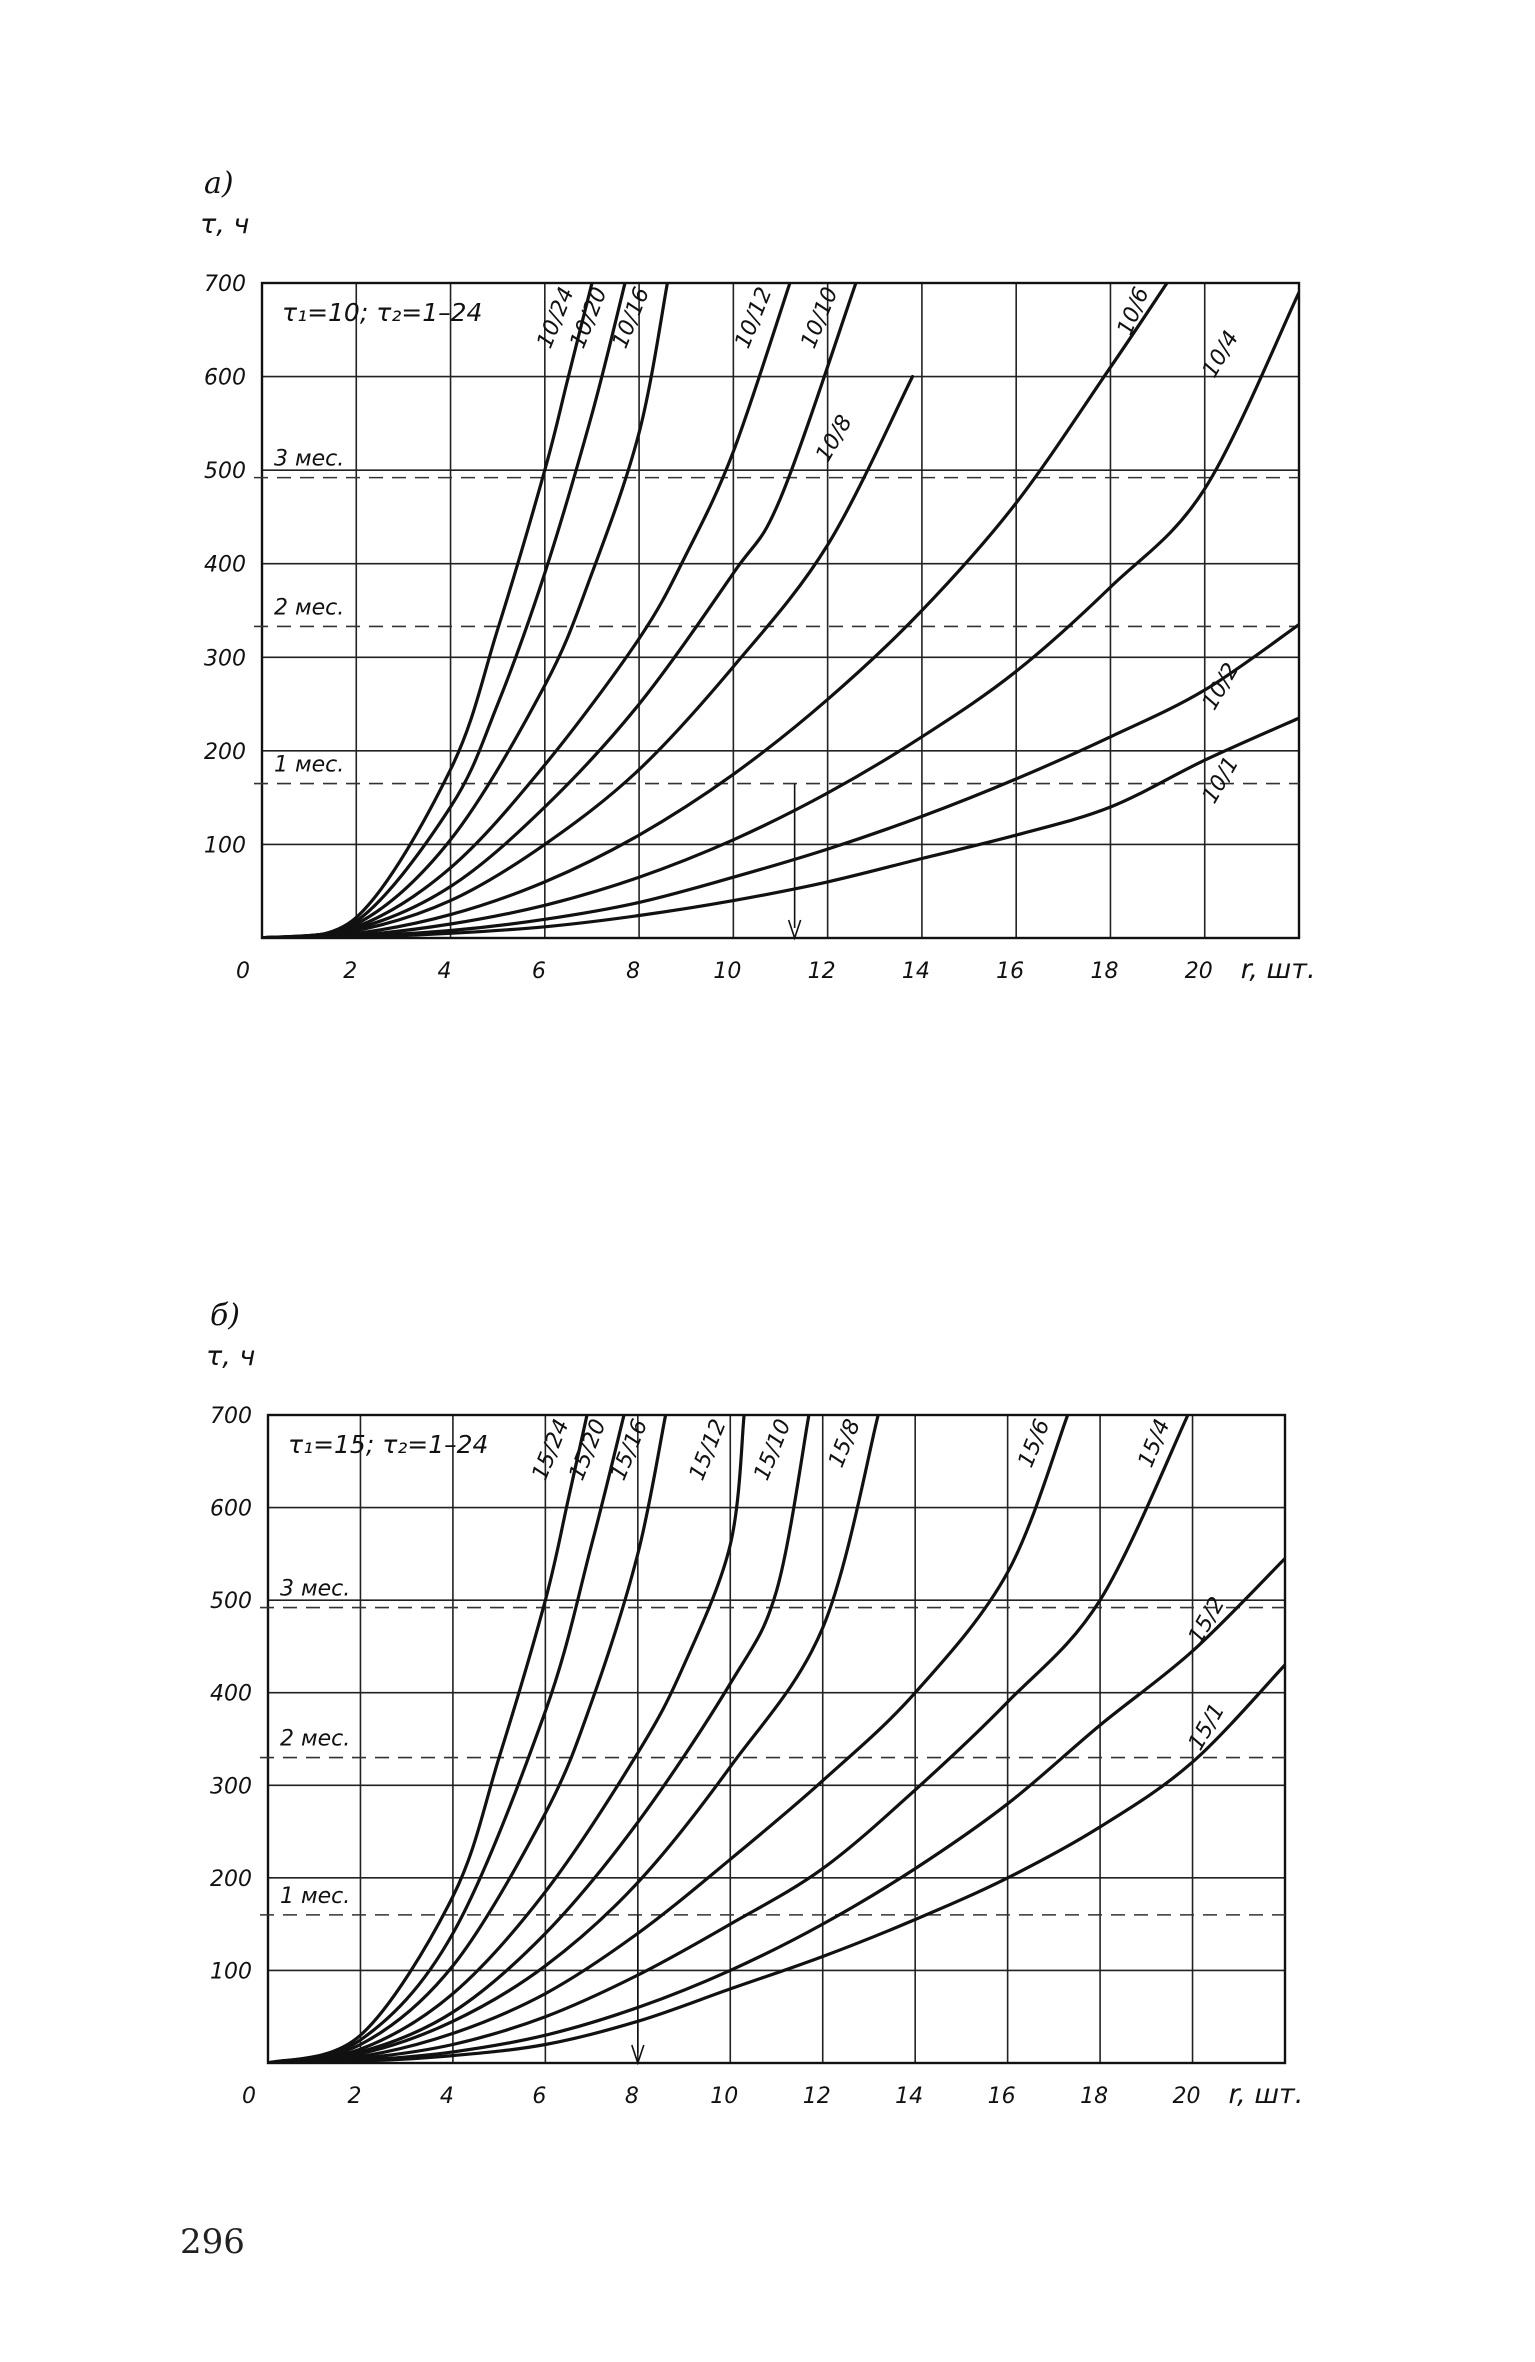  What do you see at coordinates (834, 438) in the screenshot?
I see `curve-label-10-8: 10/8` at bounding box center [834, 438].